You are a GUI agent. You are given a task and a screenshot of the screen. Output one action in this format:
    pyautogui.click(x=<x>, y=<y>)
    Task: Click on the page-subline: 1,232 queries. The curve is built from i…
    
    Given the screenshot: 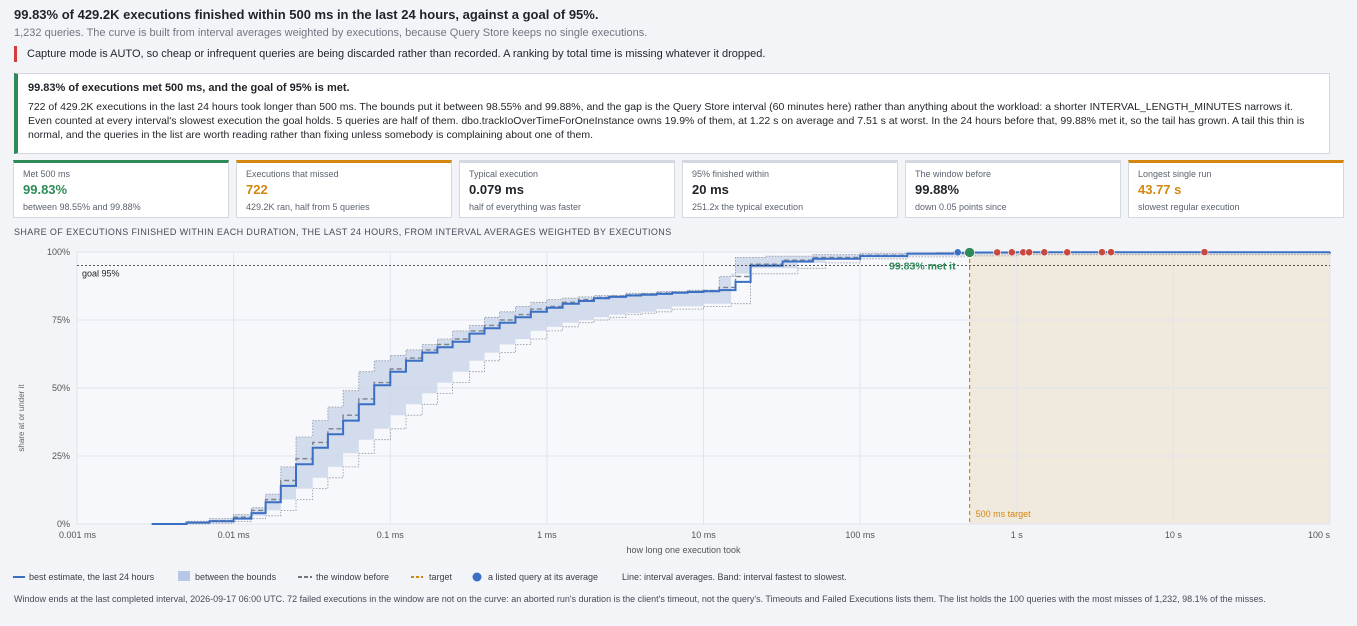 What is the action you would take?
    pyautogui.click(x=331, y=33)
    